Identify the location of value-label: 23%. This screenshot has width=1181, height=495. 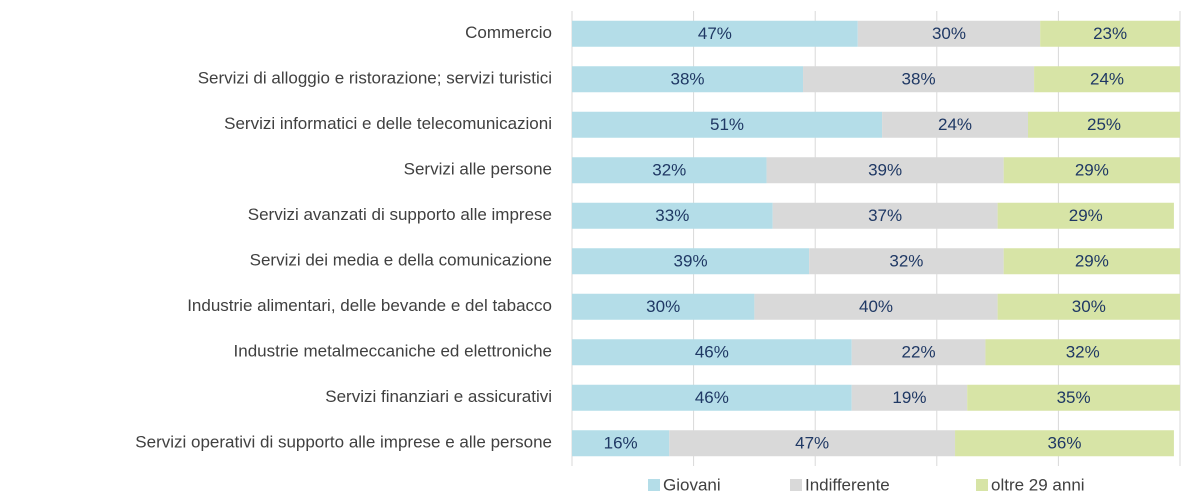
(1110, 33).